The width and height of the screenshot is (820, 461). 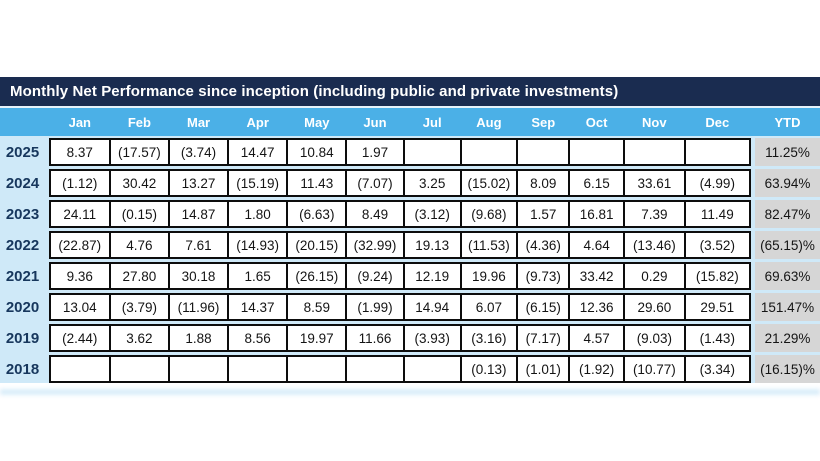 I want to click on year-label-2023: 2023, so click(x=22, y=214).